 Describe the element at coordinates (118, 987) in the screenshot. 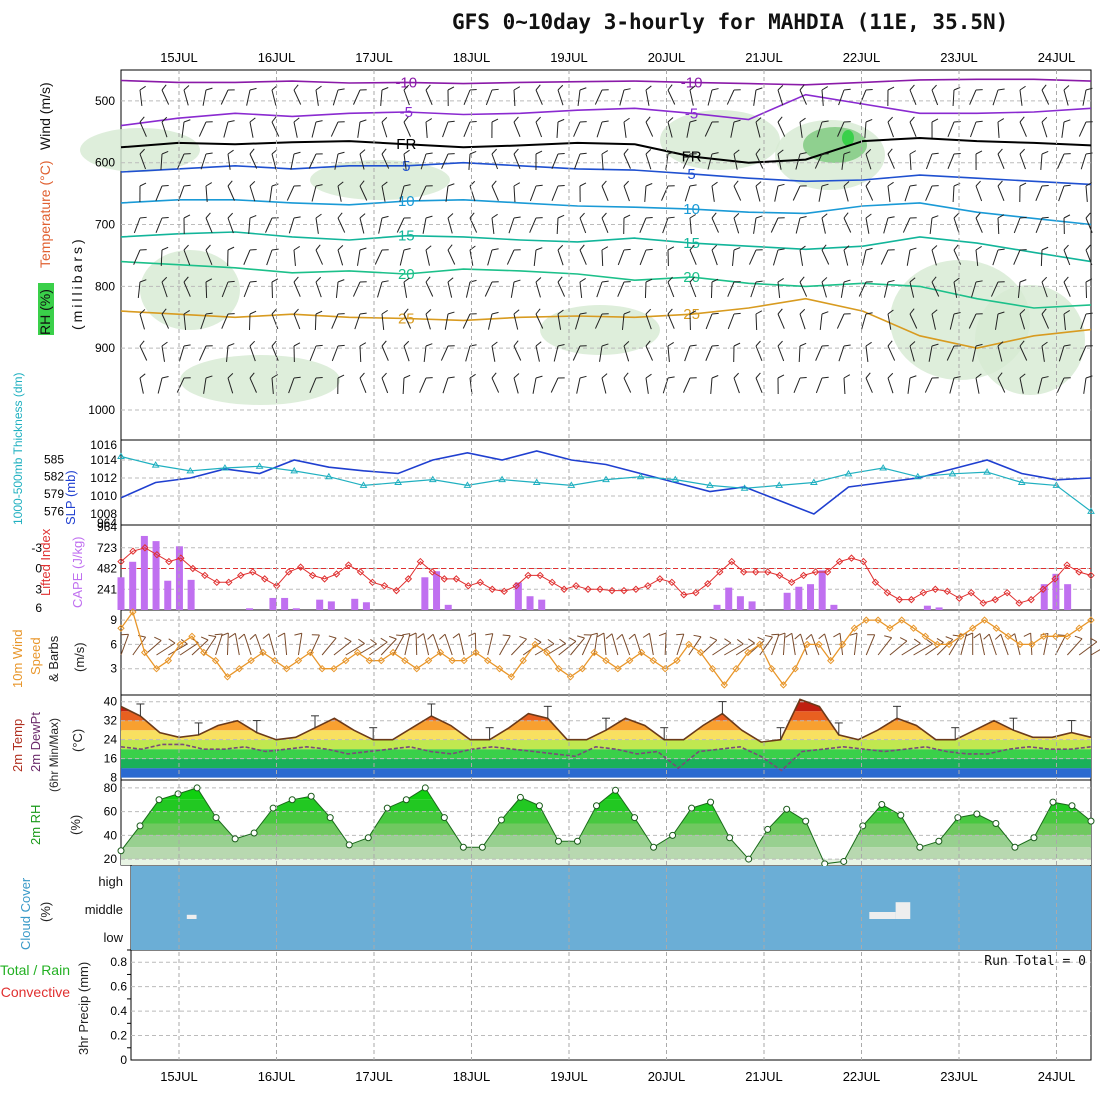

I see `precip-tick: 0.6` at that location.